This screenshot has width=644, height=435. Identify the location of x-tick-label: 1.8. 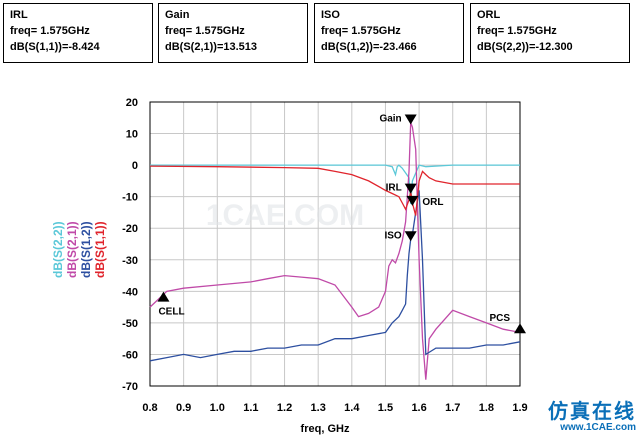
(486, 408).